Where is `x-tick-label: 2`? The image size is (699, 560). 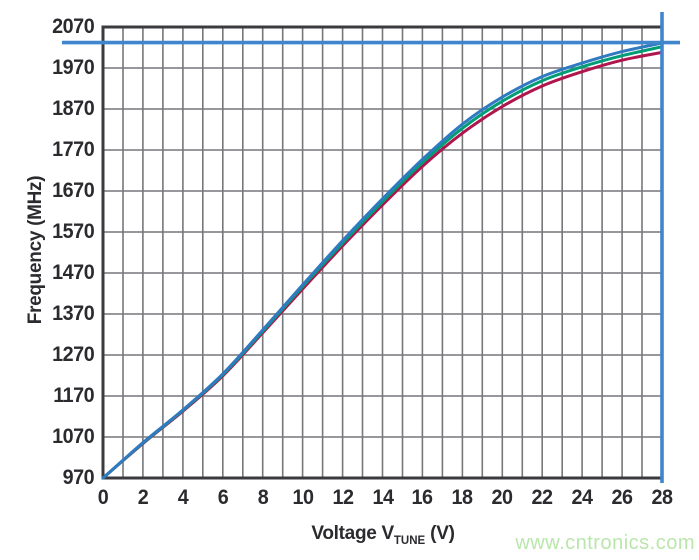
x-tick-label: 2 is located at coordinates (143, 497).